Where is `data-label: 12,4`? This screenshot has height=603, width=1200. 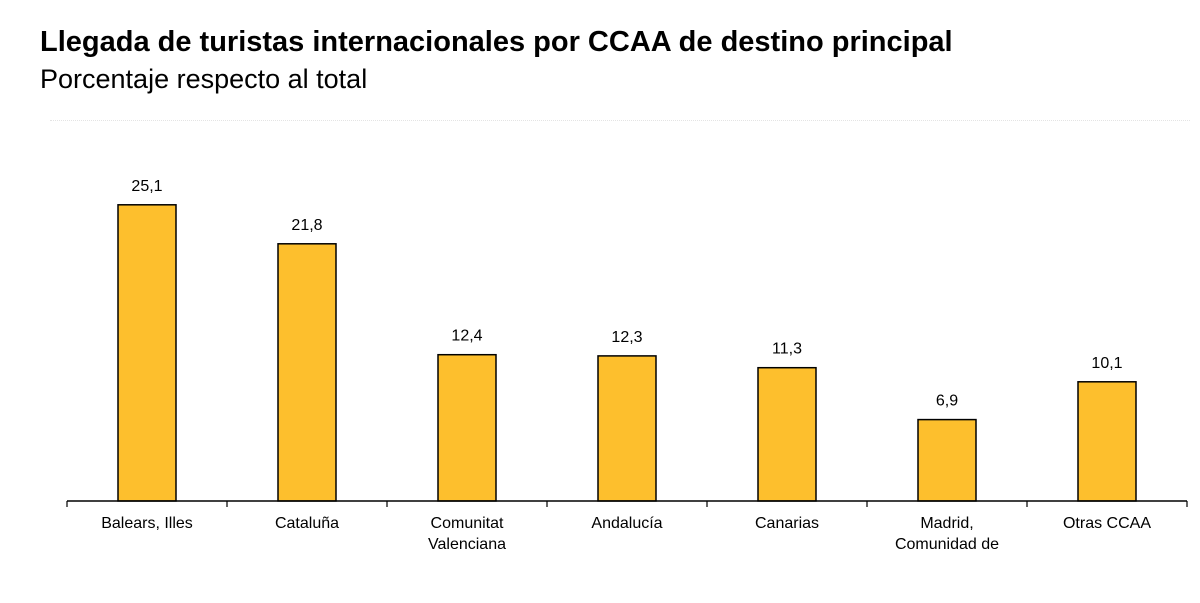 data-label: 12,4 is located at coordinates (466, 336).